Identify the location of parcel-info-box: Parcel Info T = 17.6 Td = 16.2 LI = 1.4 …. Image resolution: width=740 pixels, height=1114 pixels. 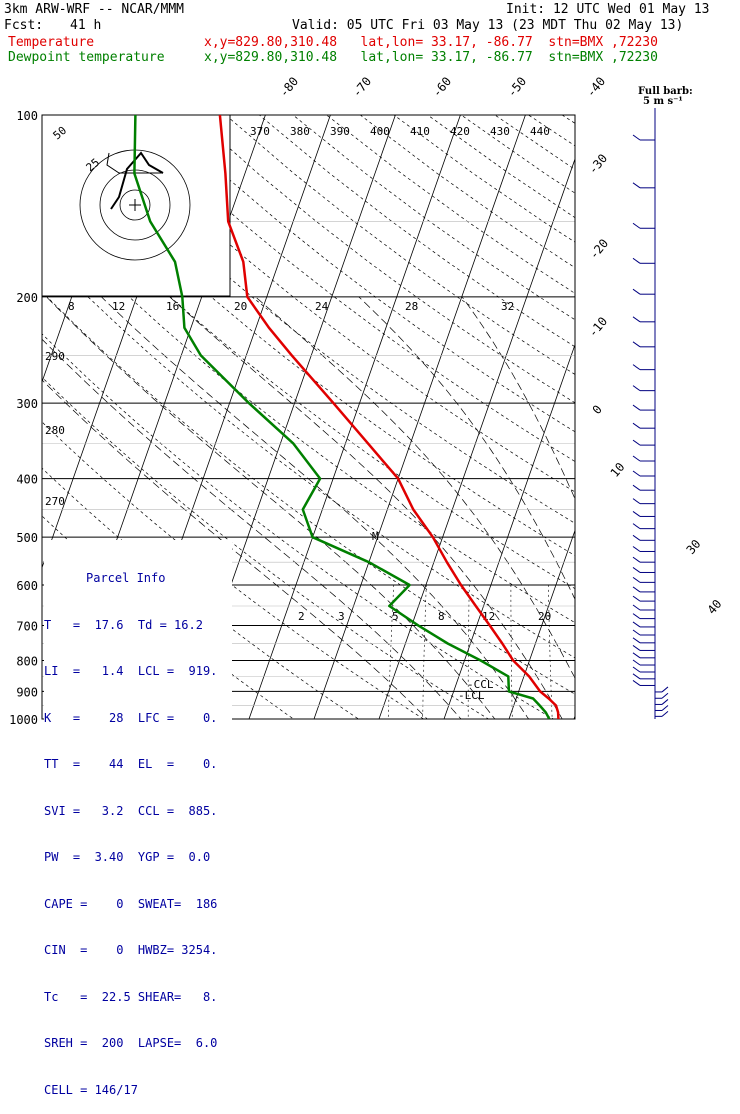
(138, 827).